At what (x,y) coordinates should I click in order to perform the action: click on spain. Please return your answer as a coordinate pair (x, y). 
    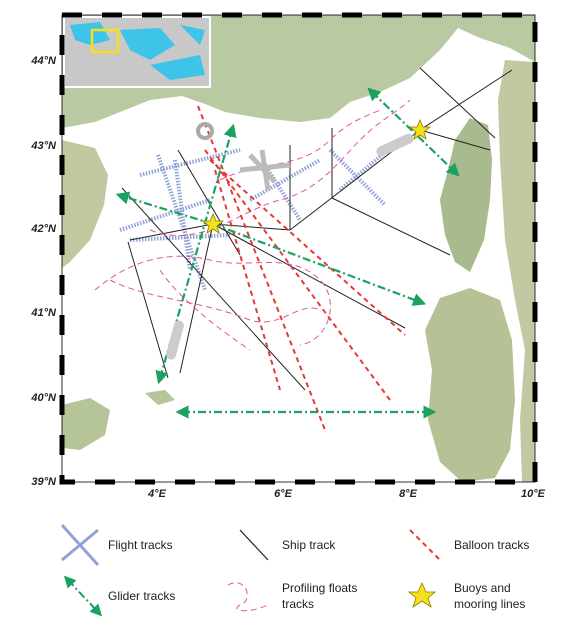
    Looking at the image, I should click on (85, 204).